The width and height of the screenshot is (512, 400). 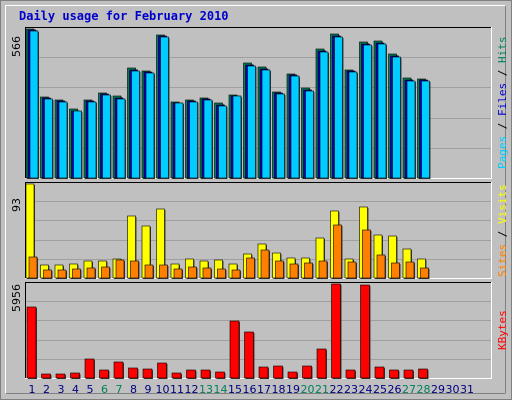 What do you see at coordinates (409, 389) in the screenshot?
I see `x-tick-label: 27` at bounding box center [409, 389].